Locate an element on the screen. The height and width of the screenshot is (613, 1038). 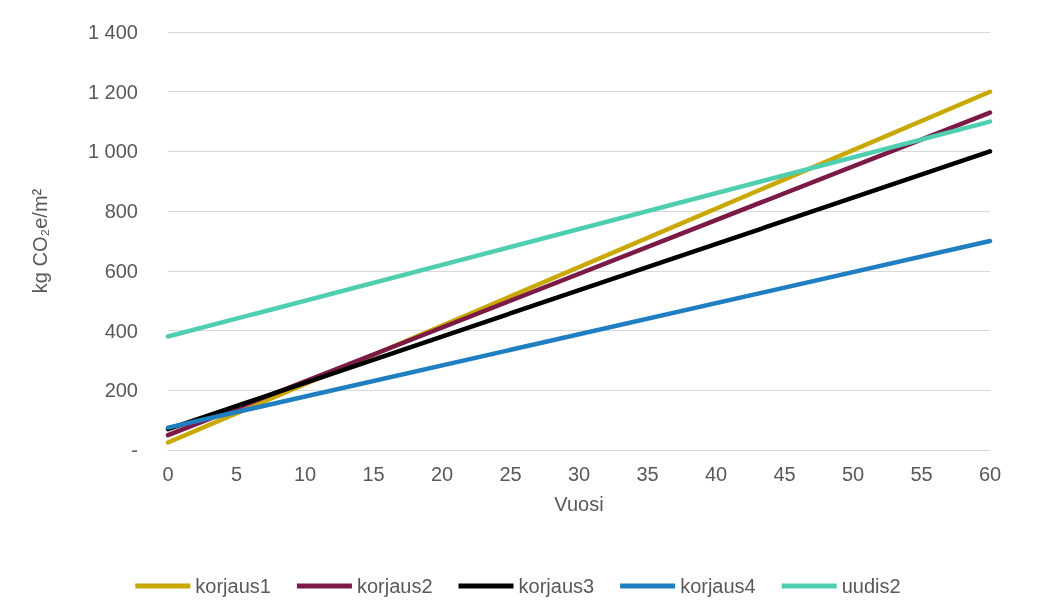
x-tick-label: 25 is located at coordinates (510, 474).